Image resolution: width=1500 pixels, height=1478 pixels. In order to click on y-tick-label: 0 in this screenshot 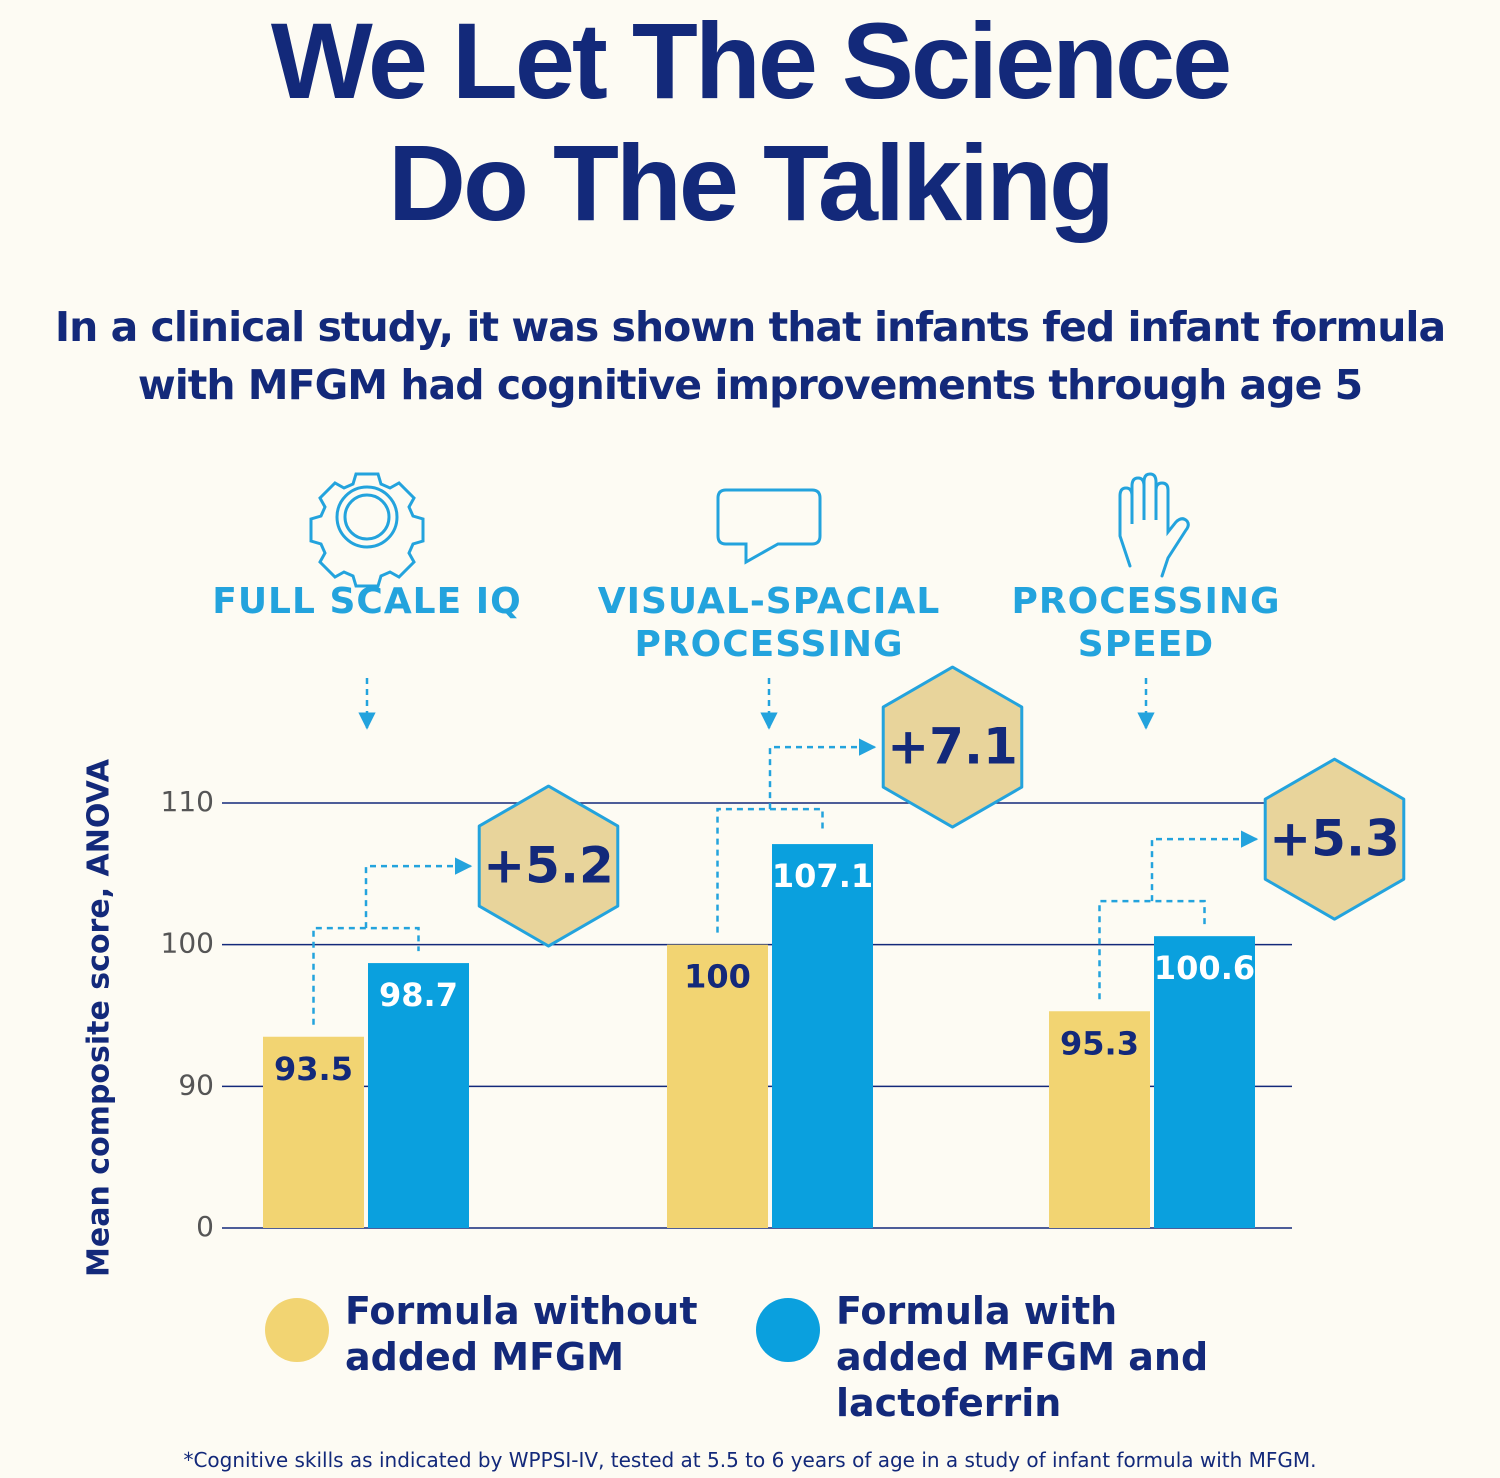, I will do `click(205, 1226)`.